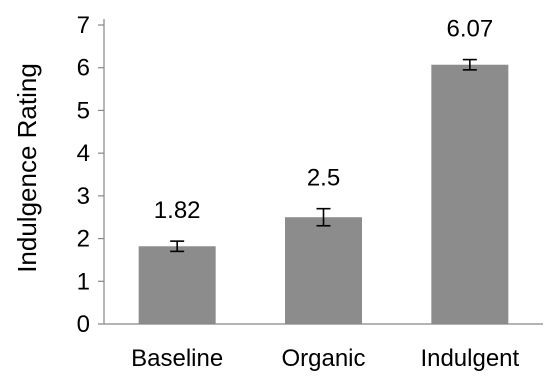 The width and height of the screenshot is (545, 377). I want to click on y-tick-label: 2, so click(83, 239).